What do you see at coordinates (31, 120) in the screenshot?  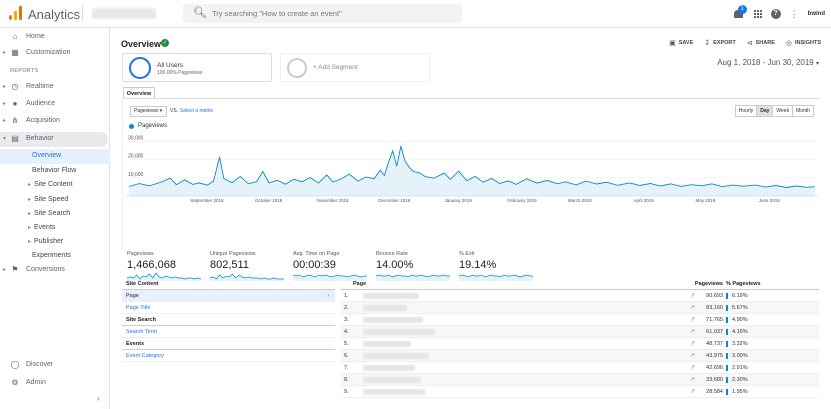 I see `sidebar-item-acquisition: ▸ ⋔ Acquisition` at bounding box center [31, 120].